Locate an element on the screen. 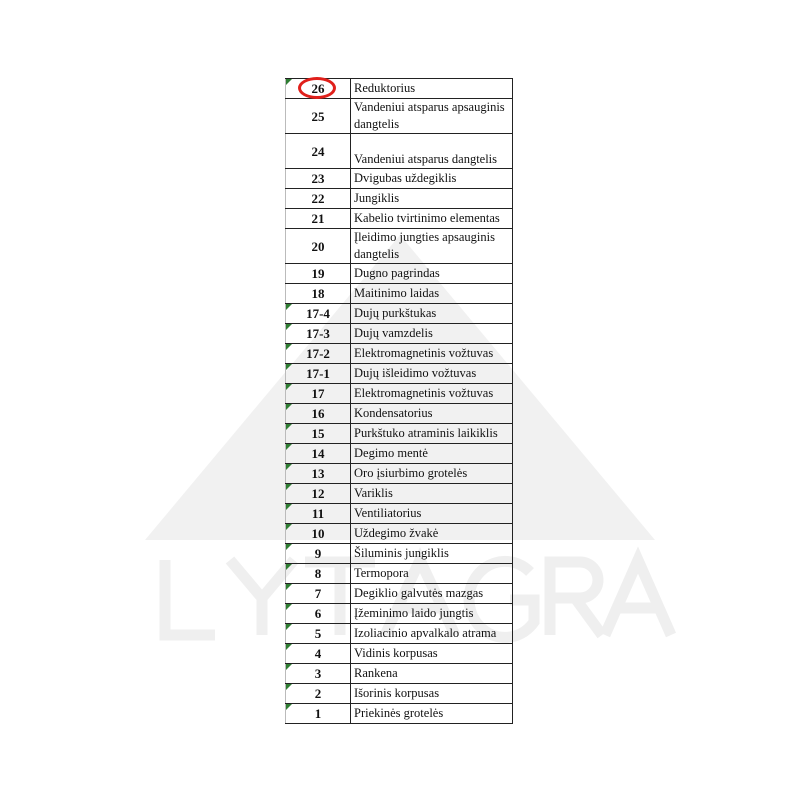 The height and width of the screenshot is (800, 800). part-number: 1 is located at coordinates (318, 713).